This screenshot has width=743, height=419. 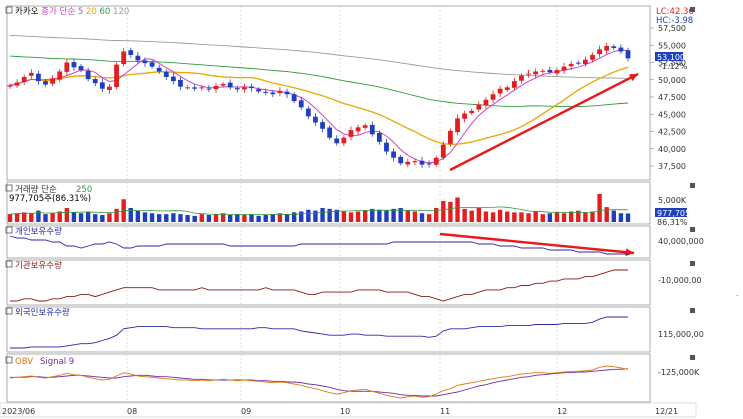 What do you see at coordinates (319, 81) in the screenshot?
I see `ma60-path` at bounding box center [319, 81].